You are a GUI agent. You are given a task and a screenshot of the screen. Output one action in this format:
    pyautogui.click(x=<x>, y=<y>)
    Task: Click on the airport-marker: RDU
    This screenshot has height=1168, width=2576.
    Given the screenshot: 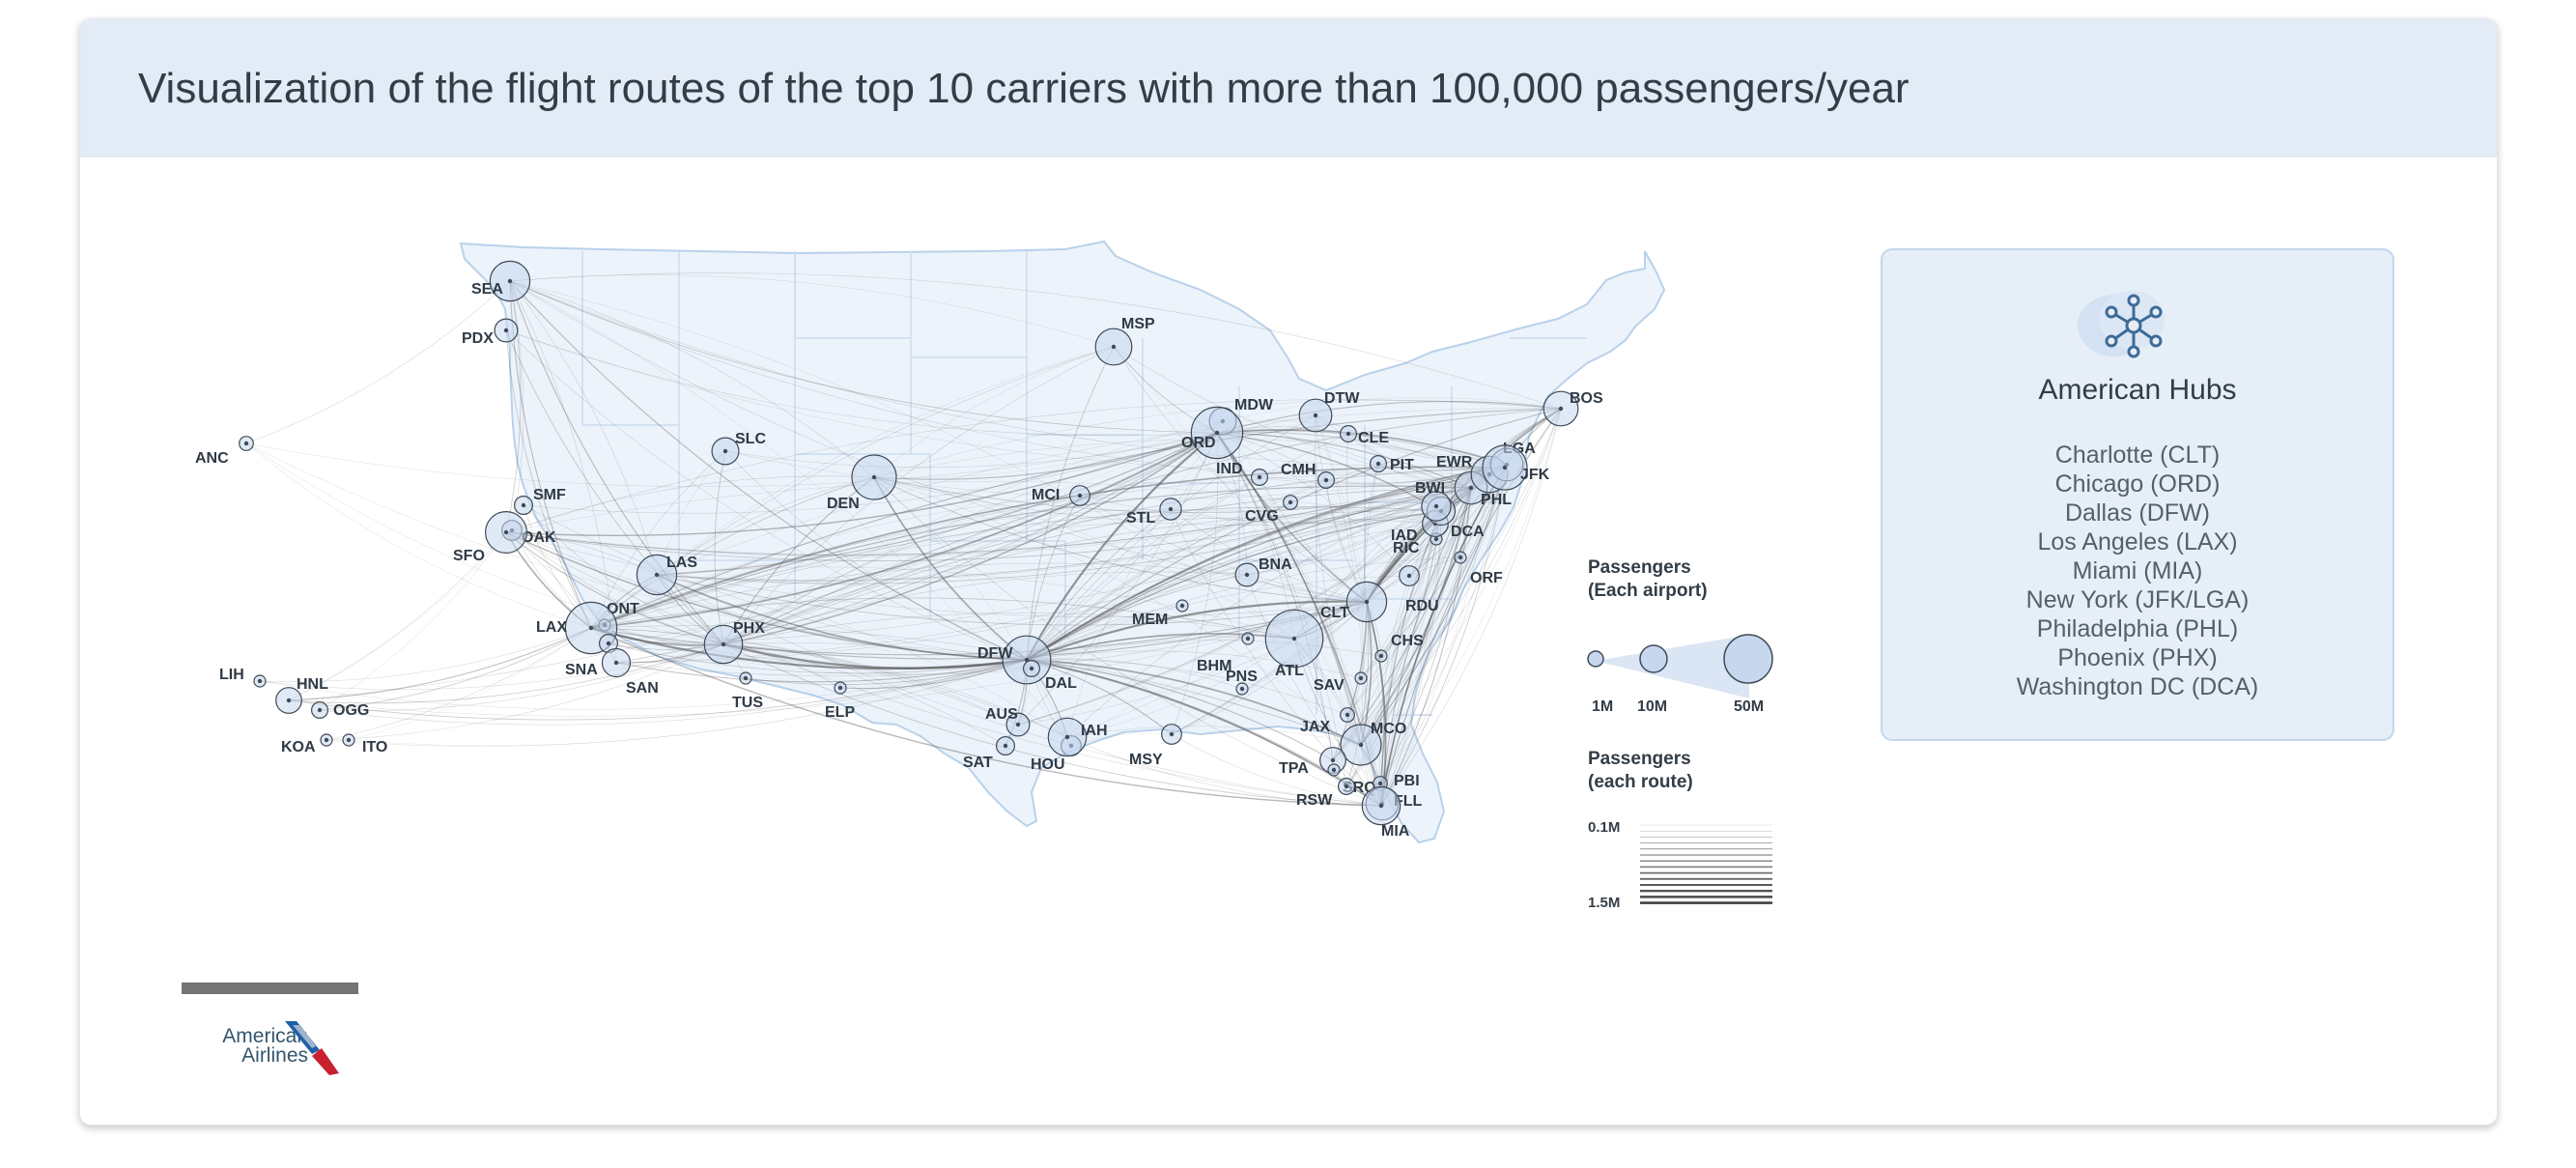 What is the action you would take?
    pyautogui.click(x=1419, y=589)
    